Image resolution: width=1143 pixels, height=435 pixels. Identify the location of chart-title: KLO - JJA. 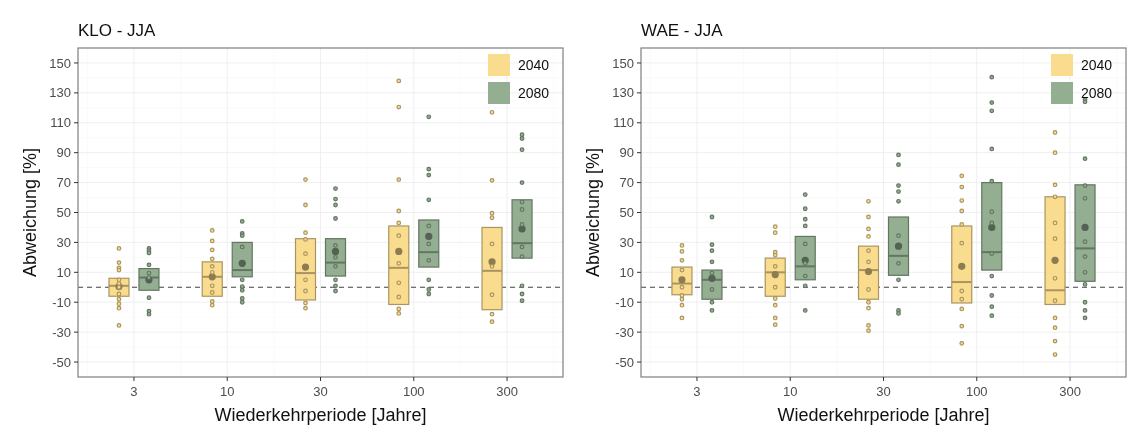
(117, 30).